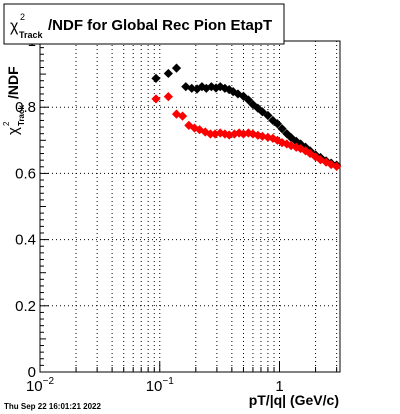  I want to click on y-title-sub: Track, so click(21, 115).